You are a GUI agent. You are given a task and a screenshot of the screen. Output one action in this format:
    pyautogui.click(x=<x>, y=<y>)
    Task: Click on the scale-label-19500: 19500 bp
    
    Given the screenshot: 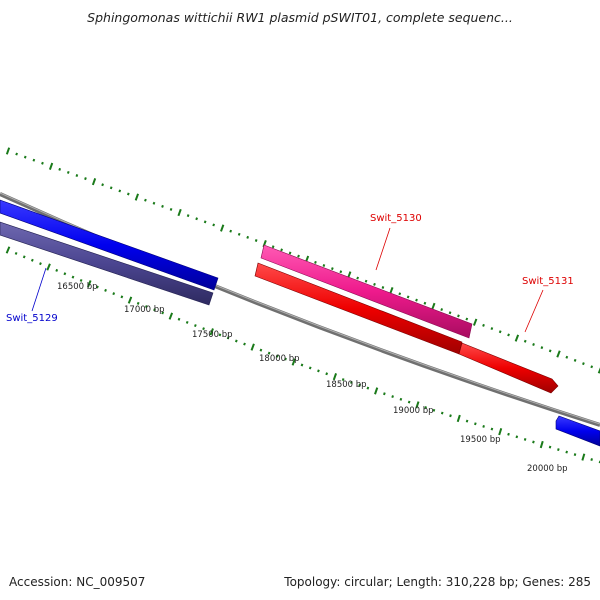 What is the action you would take?
    pyautogui.click(x=480, y=440)
    